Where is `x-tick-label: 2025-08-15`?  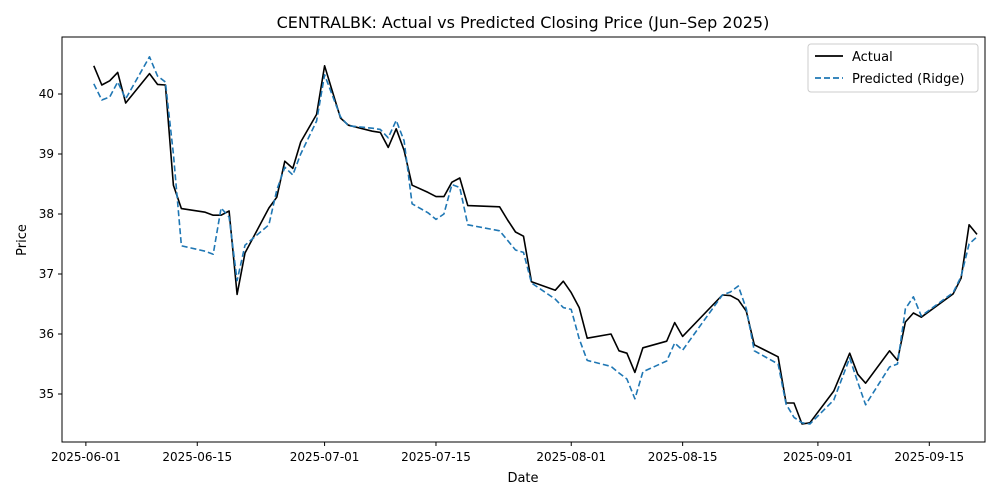 x-tick-label: 2025-08-15 is located at coordinates (683, 457).